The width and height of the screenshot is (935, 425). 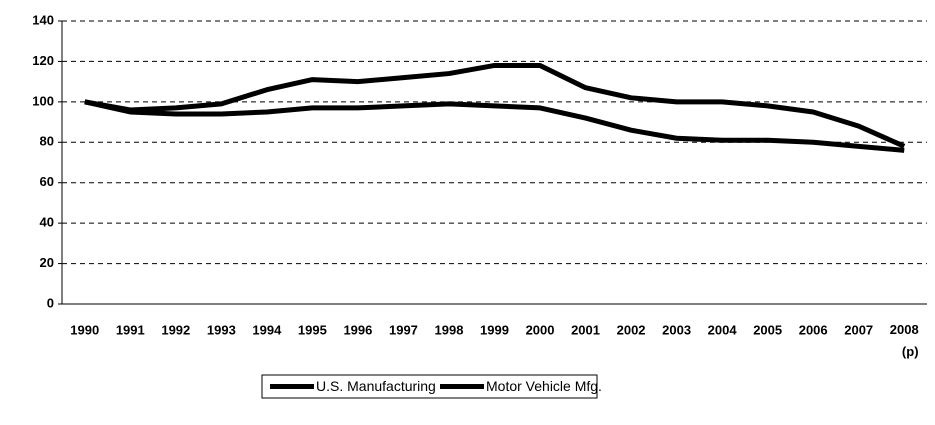 What do you see at coordinates (47, 262) in the screenshot?
I see `y-tick-label: 20` at bounding box center [47, 262].